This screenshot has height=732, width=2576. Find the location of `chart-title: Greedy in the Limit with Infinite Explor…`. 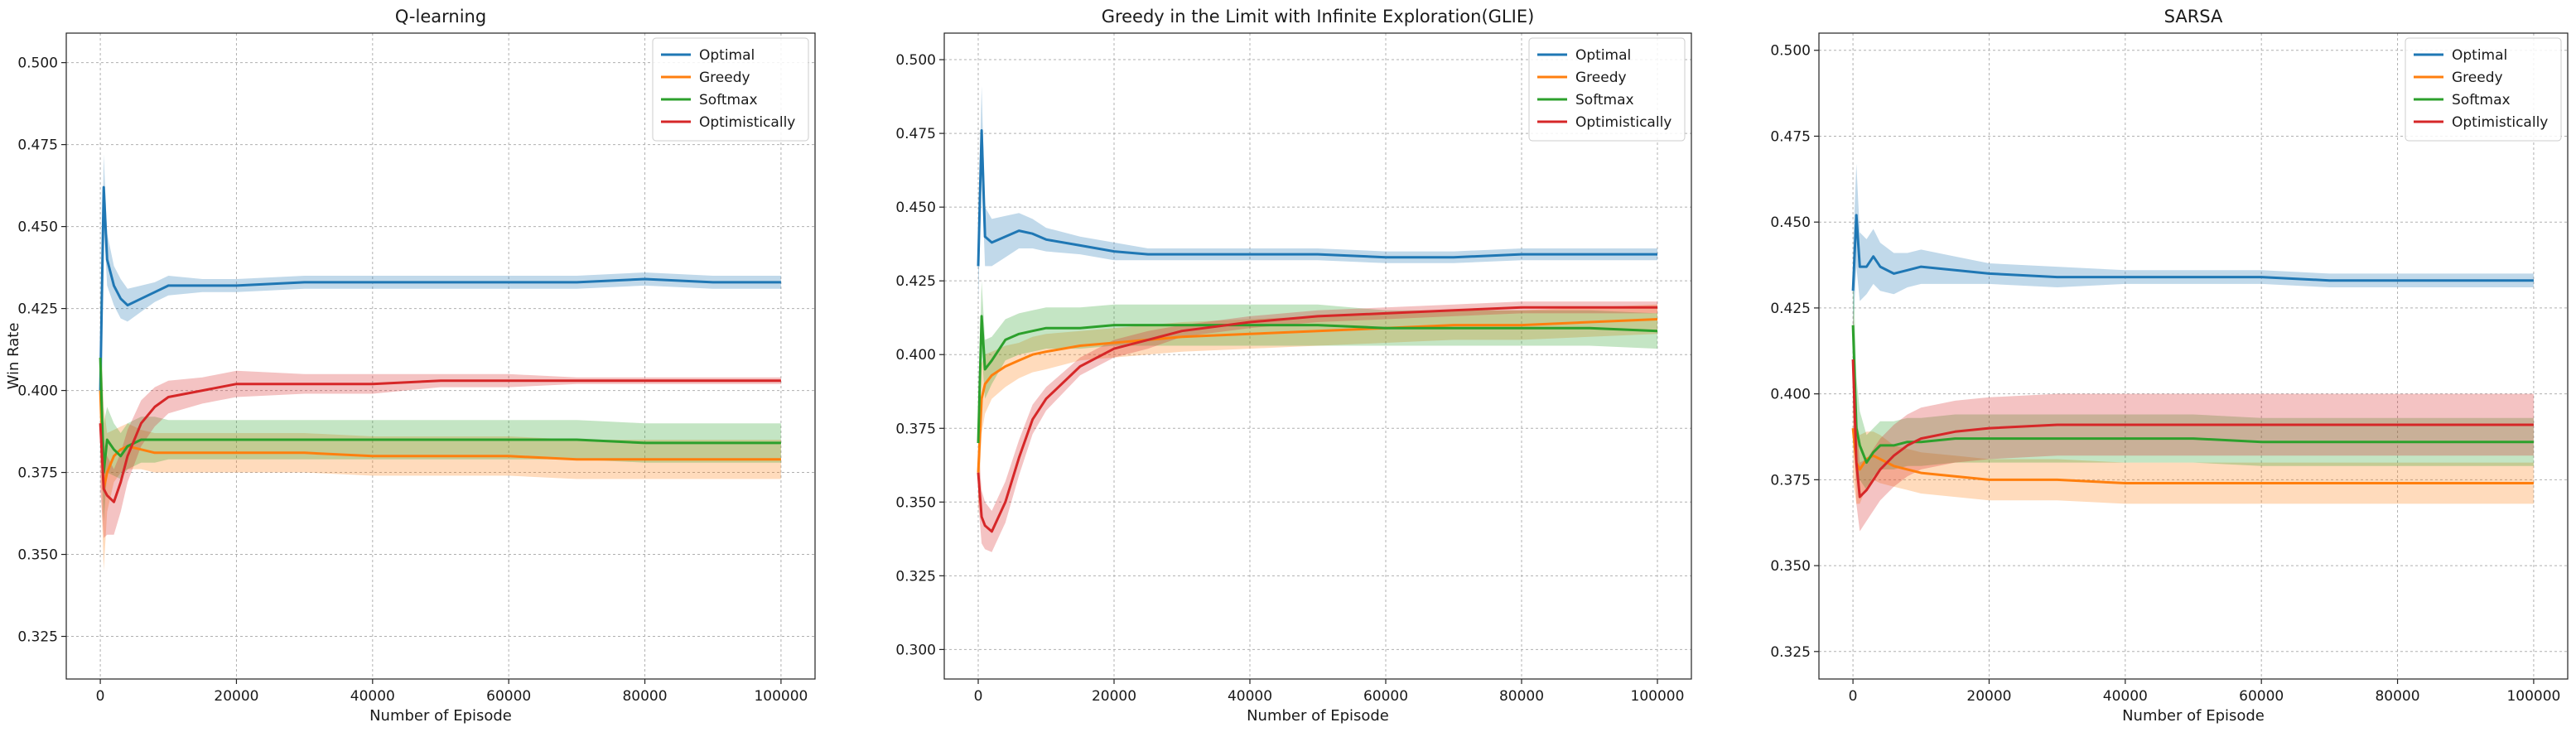

chart-title: Greedy in the Limit with Infinite Explor… is located at coordinates (1318, 16).